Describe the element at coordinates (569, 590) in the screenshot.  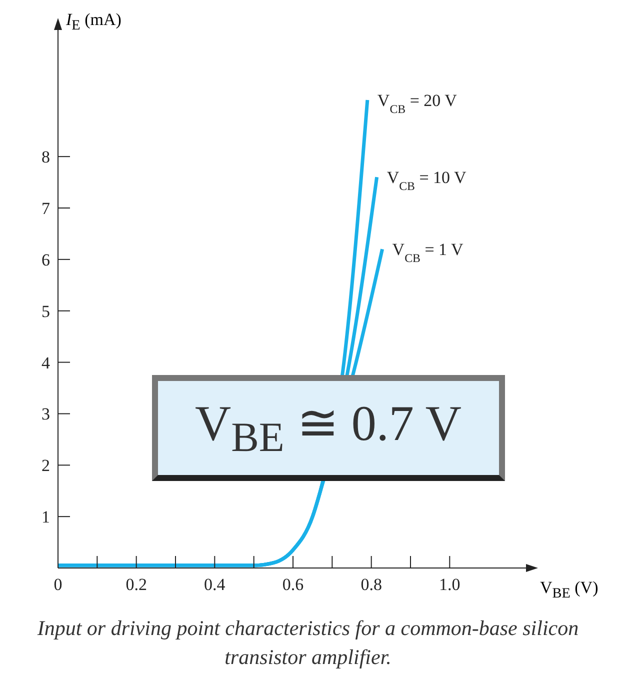
I see `x-axis-title: V$_{BE}$ (V)` at that location.